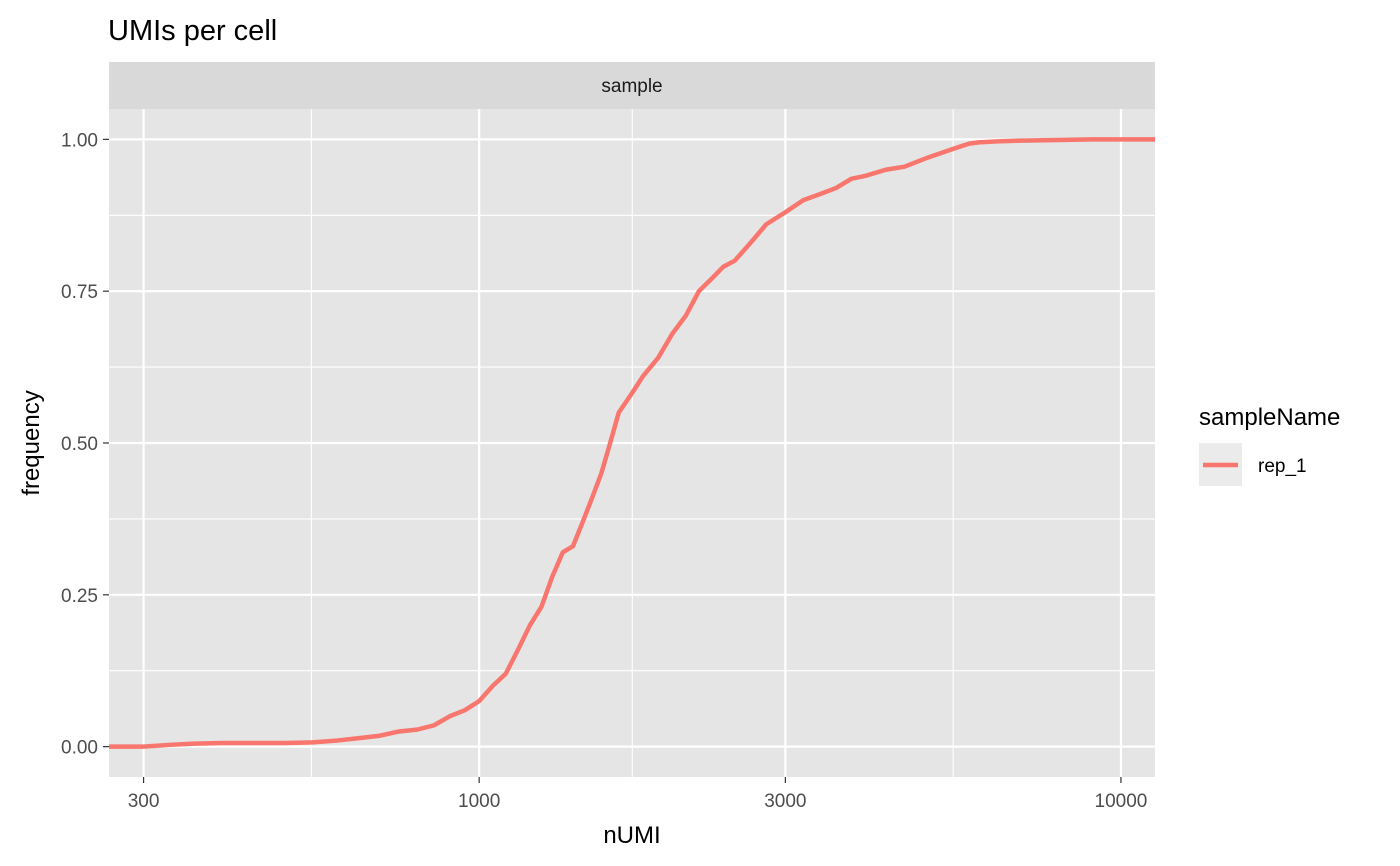 This screenshot has width=1400, height=866. I want to click on y-tick-label: 0.00, so click(79, 748).